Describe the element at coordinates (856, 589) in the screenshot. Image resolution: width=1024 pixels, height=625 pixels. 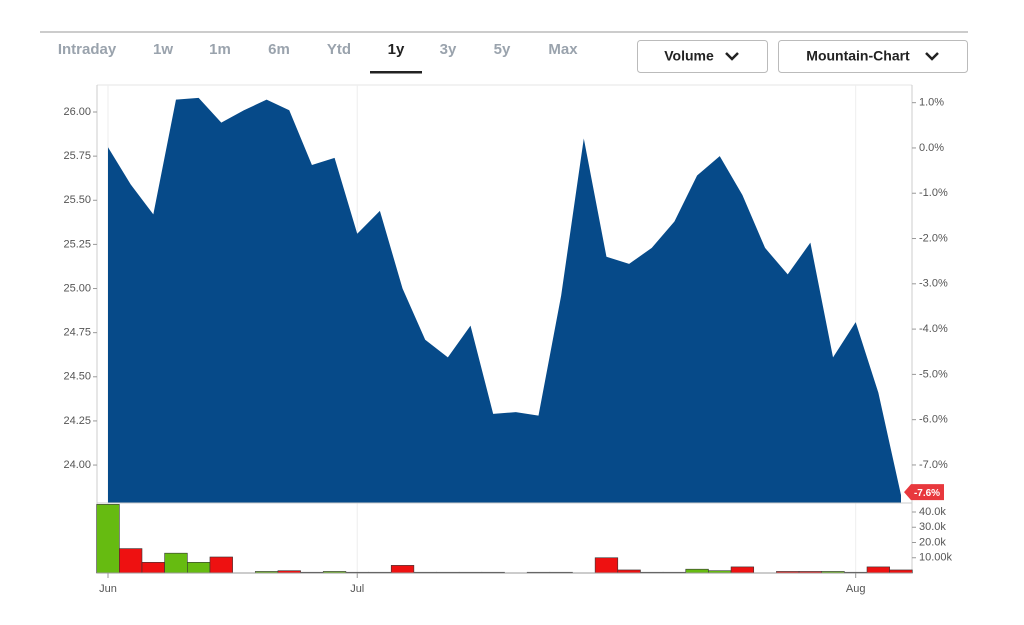
I see `x-tick-label: Aug` at that location.